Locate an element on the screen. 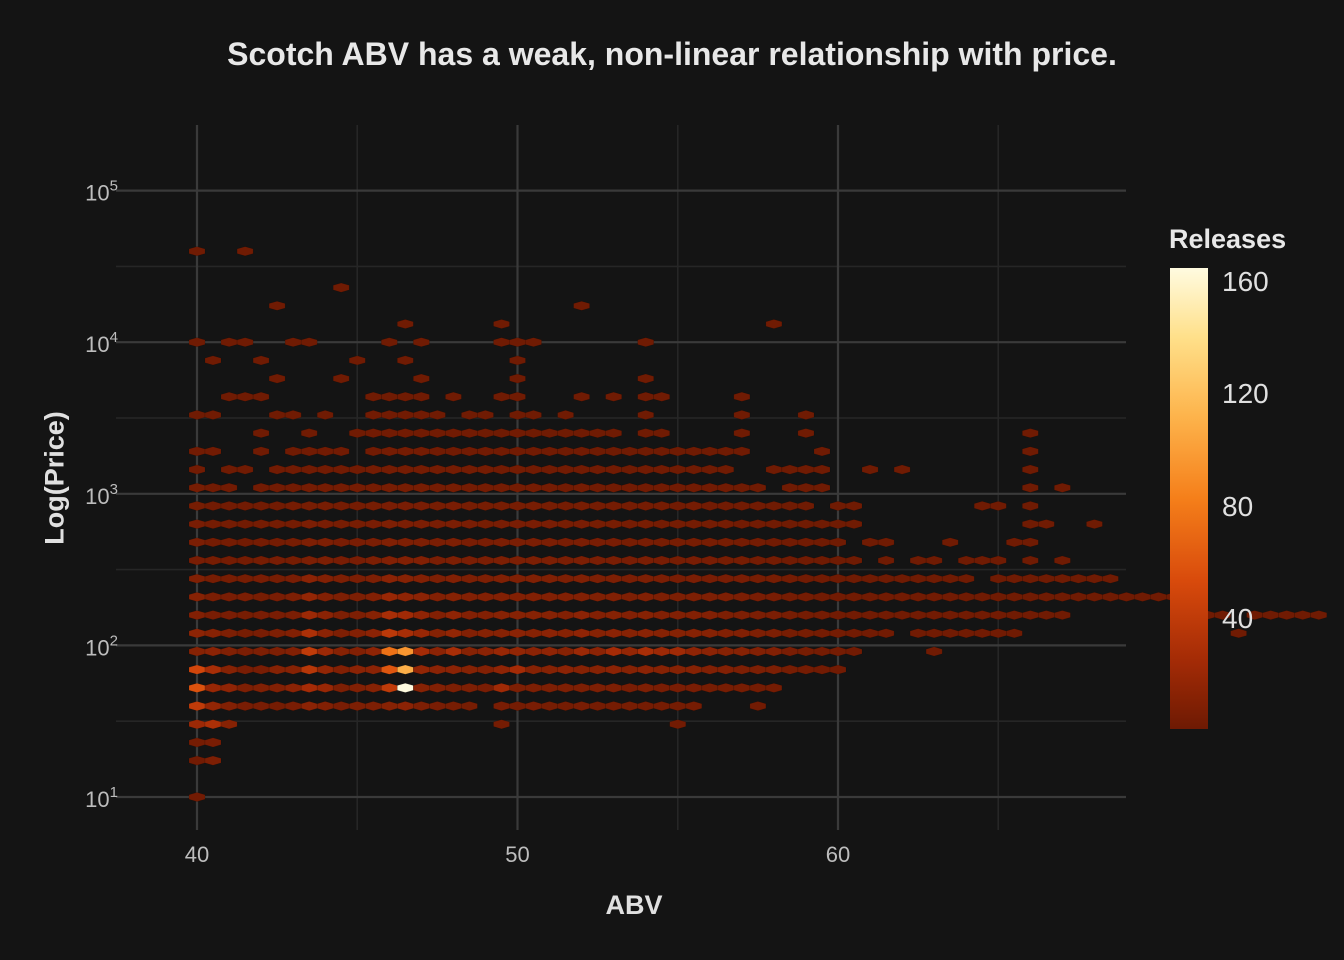  legend-tick-label-1: 80 is located at coordinates (1238, 506).